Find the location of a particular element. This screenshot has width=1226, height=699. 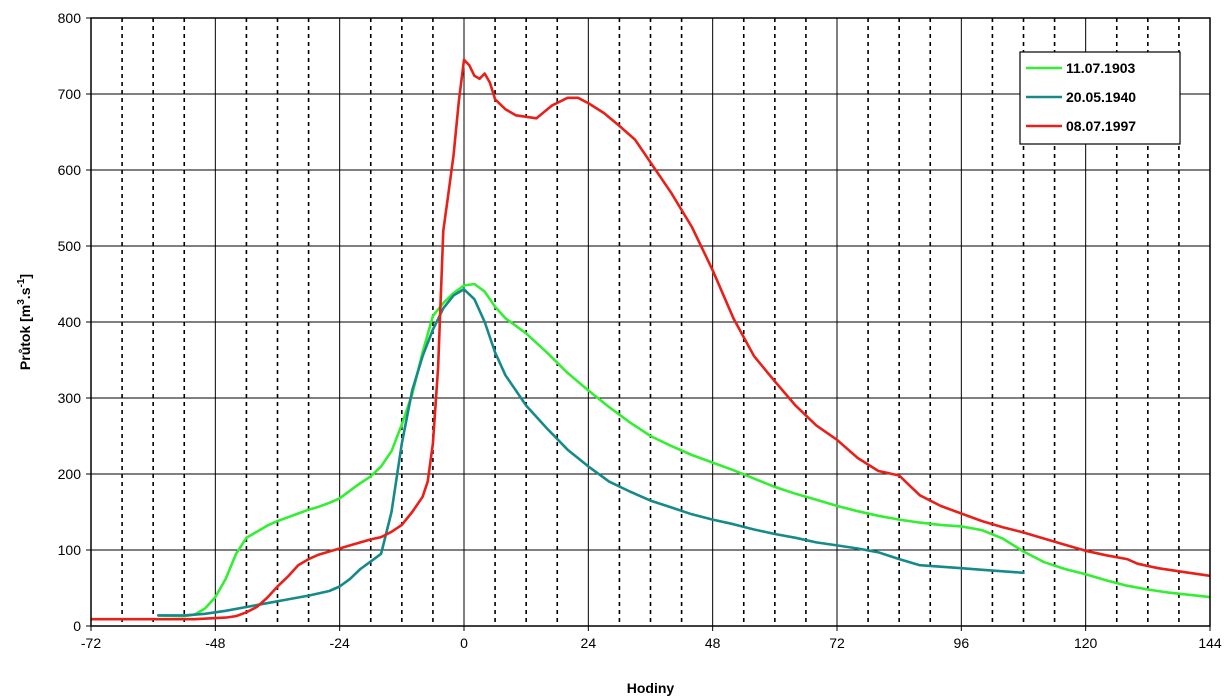

x-tick-label: 24 is located at coordinates (589, 643).